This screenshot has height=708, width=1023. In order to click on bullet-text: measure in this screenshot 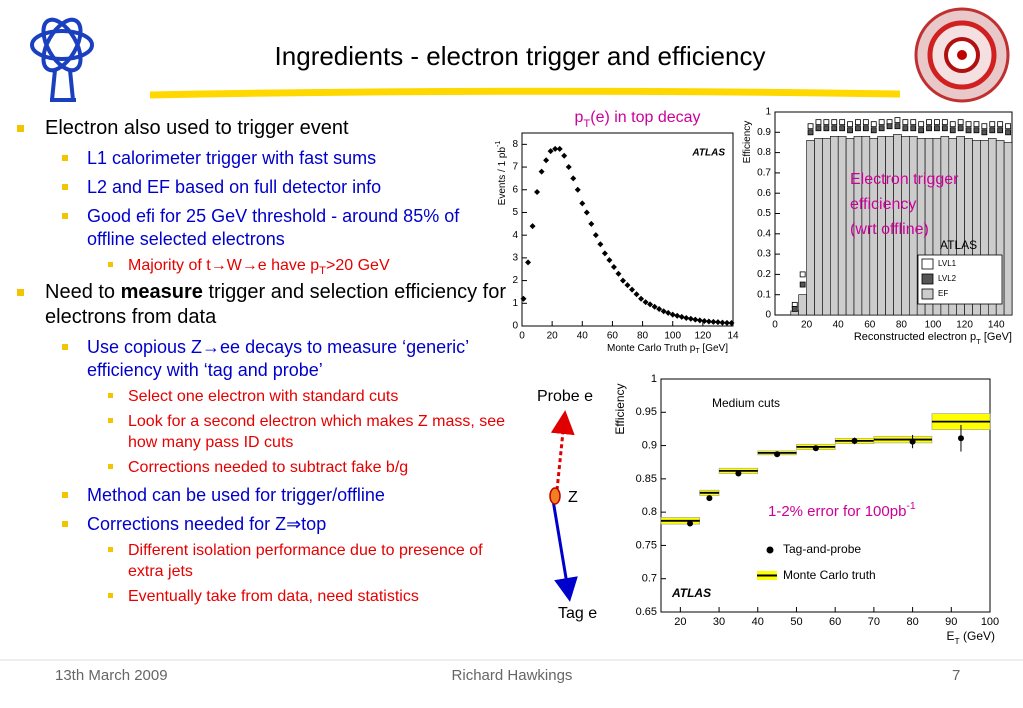, I will do `click(161, 292)`.